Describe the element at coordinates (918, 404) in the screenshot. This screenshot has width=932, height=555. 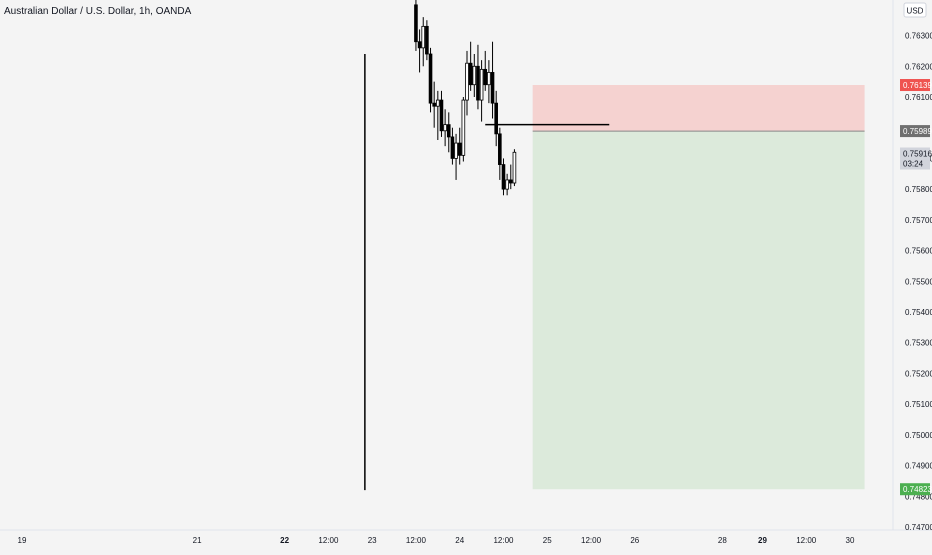
I see `price-tick-label: 0.75100` at that location.